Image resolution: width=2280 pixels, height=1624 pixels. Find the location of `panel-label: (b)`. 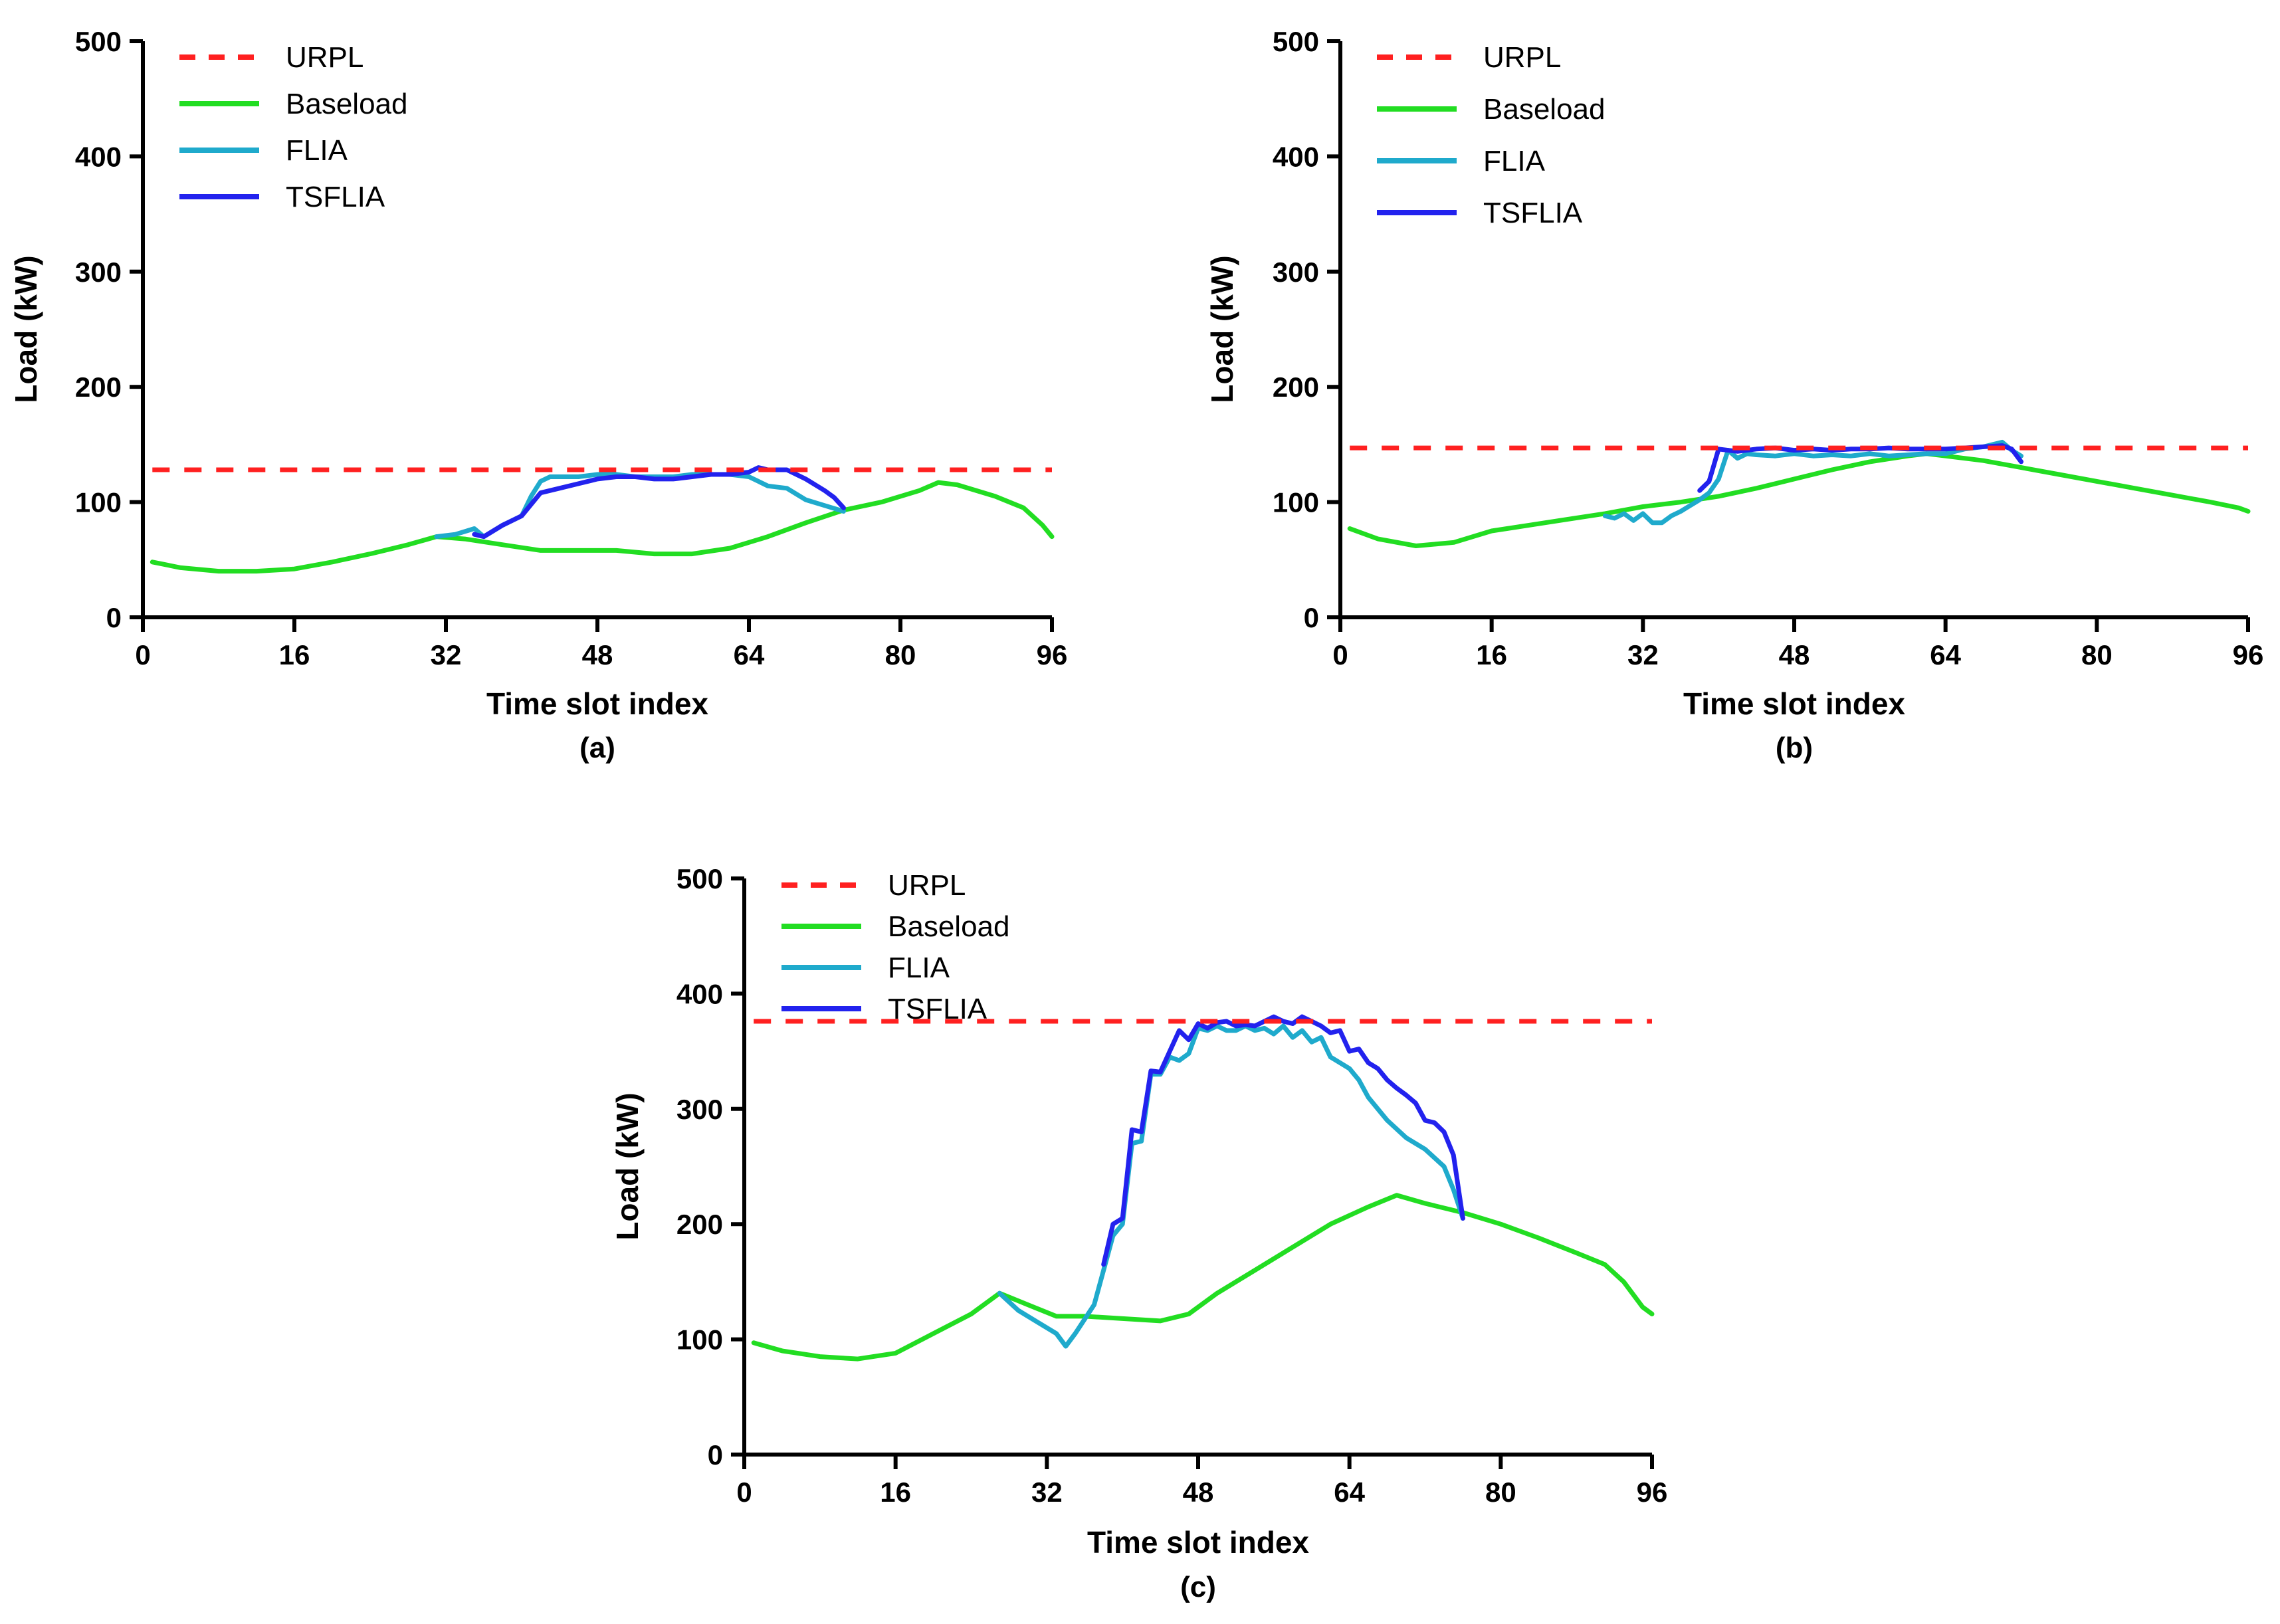

panel-label: (b) is located at coordinates (1794, 748).